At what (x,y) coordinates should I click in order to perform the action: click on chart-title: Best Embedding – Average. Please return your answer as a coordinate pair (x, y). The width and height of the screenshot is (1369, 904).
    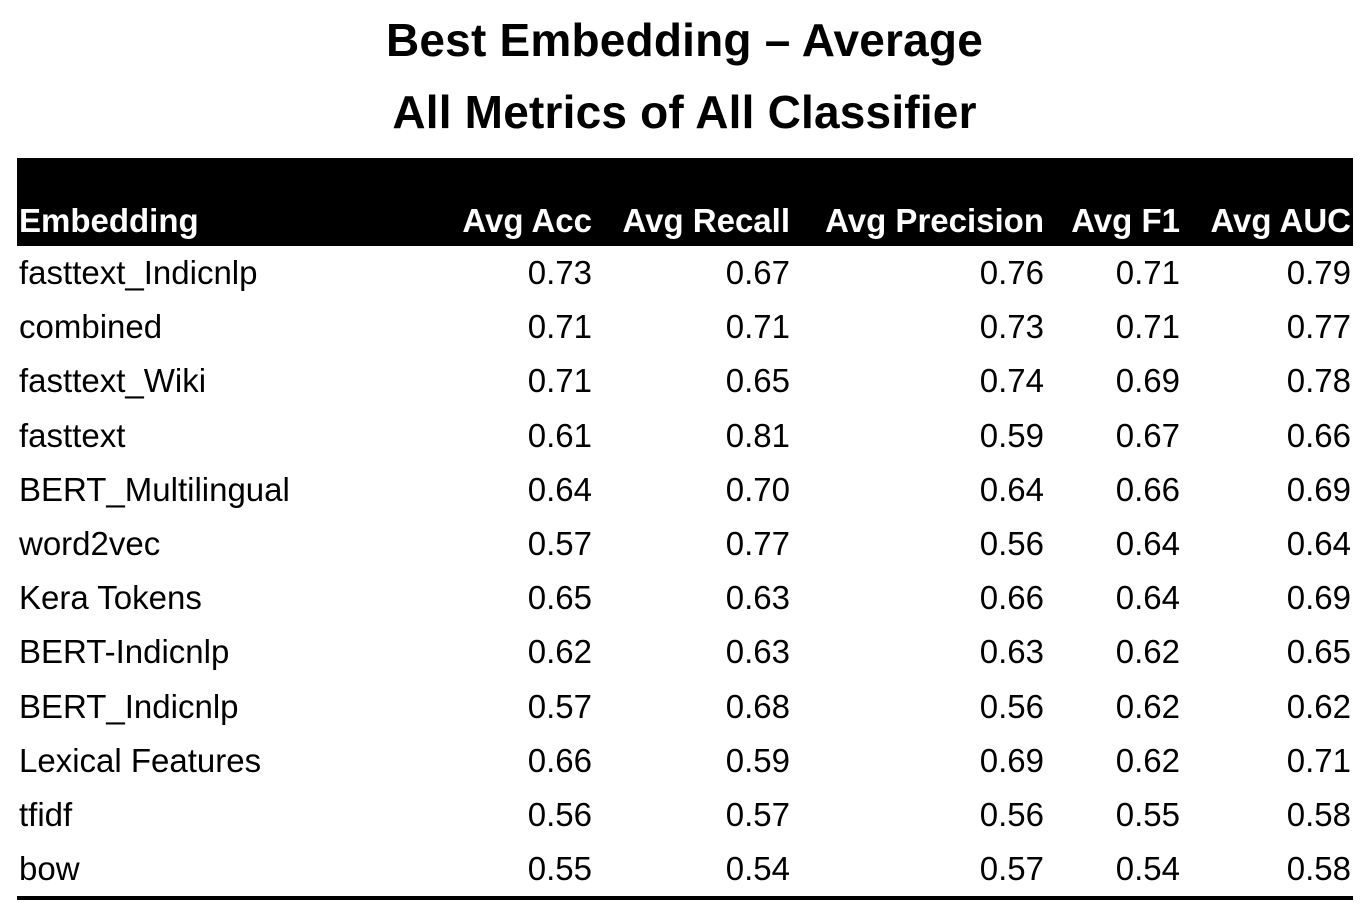
    Looking at the image, I should click on (684, 40).